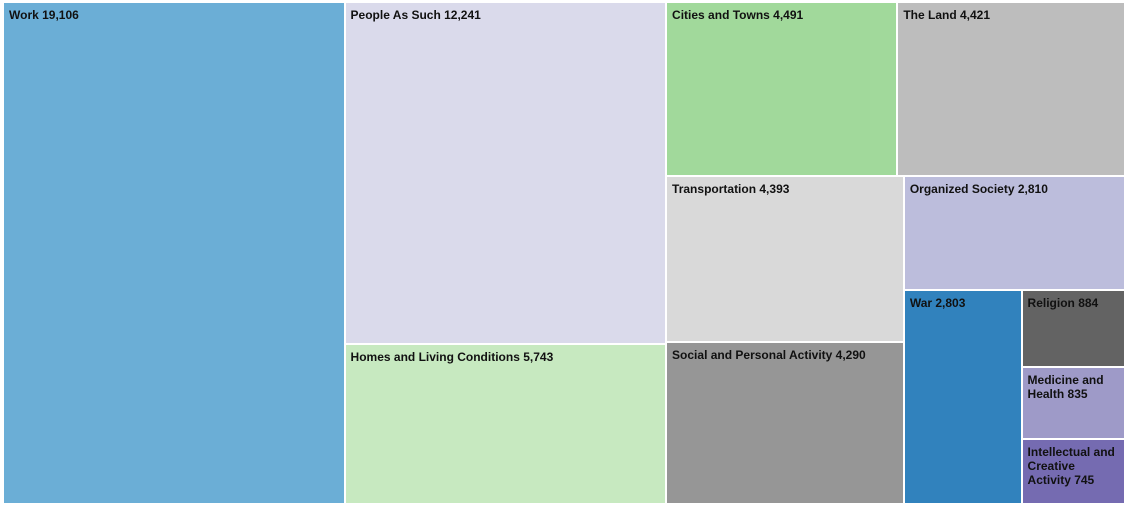  Describe the element at coordinates (978, 189) in the screenshot. I see `tile-label-organized-society: Organized Society 2,810` at that location.